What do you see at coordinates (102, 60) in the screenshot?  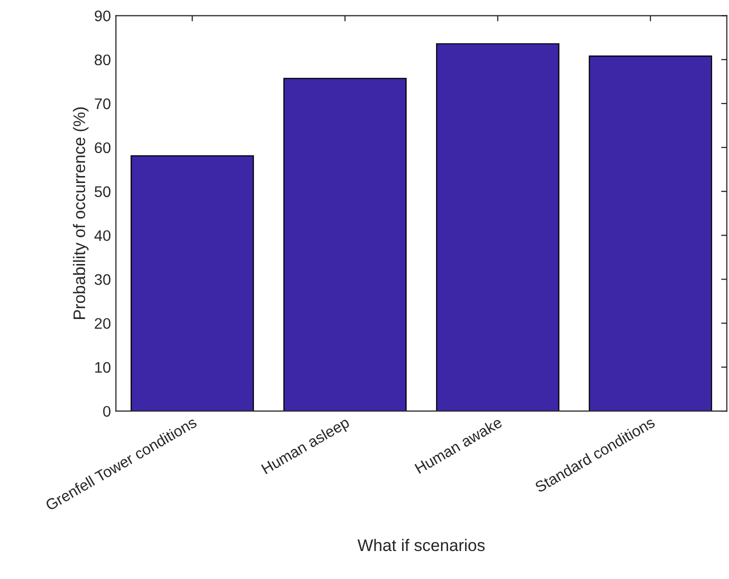 I see `y-tick-label: 80` at bounding box center [102, 60].